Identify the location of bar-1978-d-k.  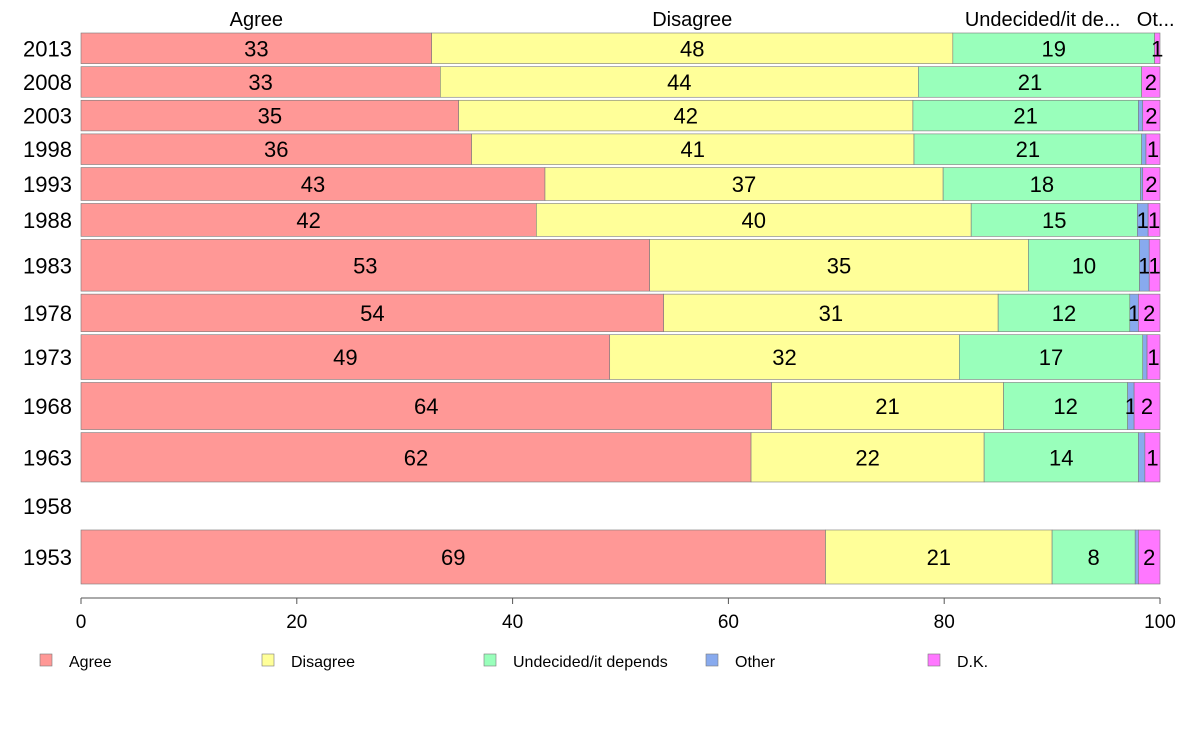
(1149, 312).